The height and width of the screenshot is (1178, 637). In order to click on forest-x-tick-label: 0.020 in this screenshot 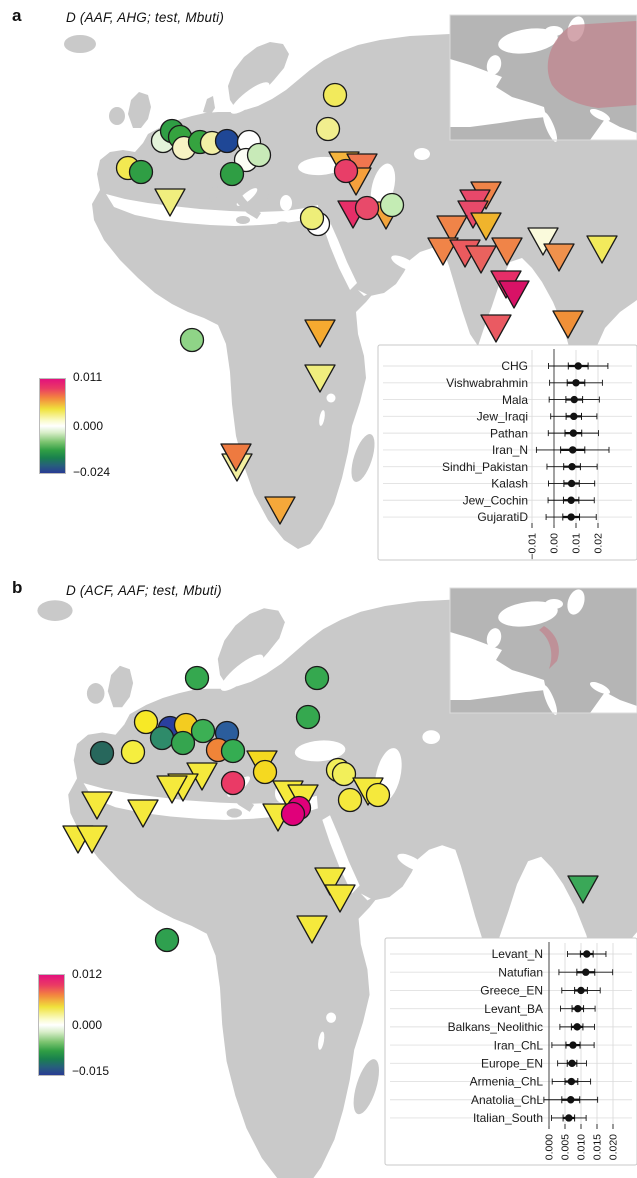, I will do `click(614, 1147)`.